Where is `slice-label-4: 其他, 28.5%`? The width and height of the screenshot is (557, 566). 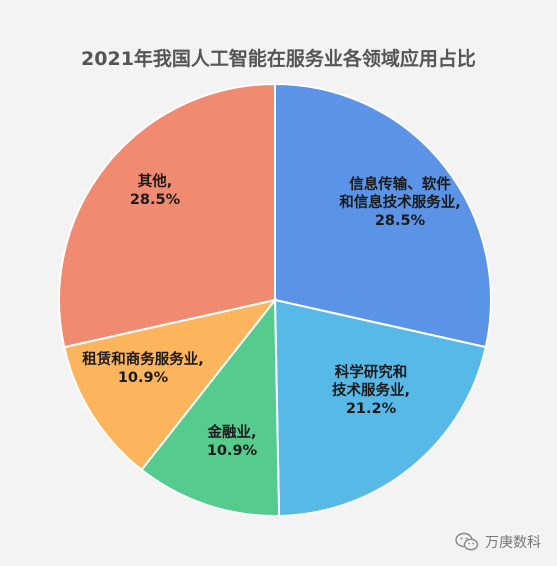
slice-label-4: 其他, 28.5% is located at coordinates (155, 190).